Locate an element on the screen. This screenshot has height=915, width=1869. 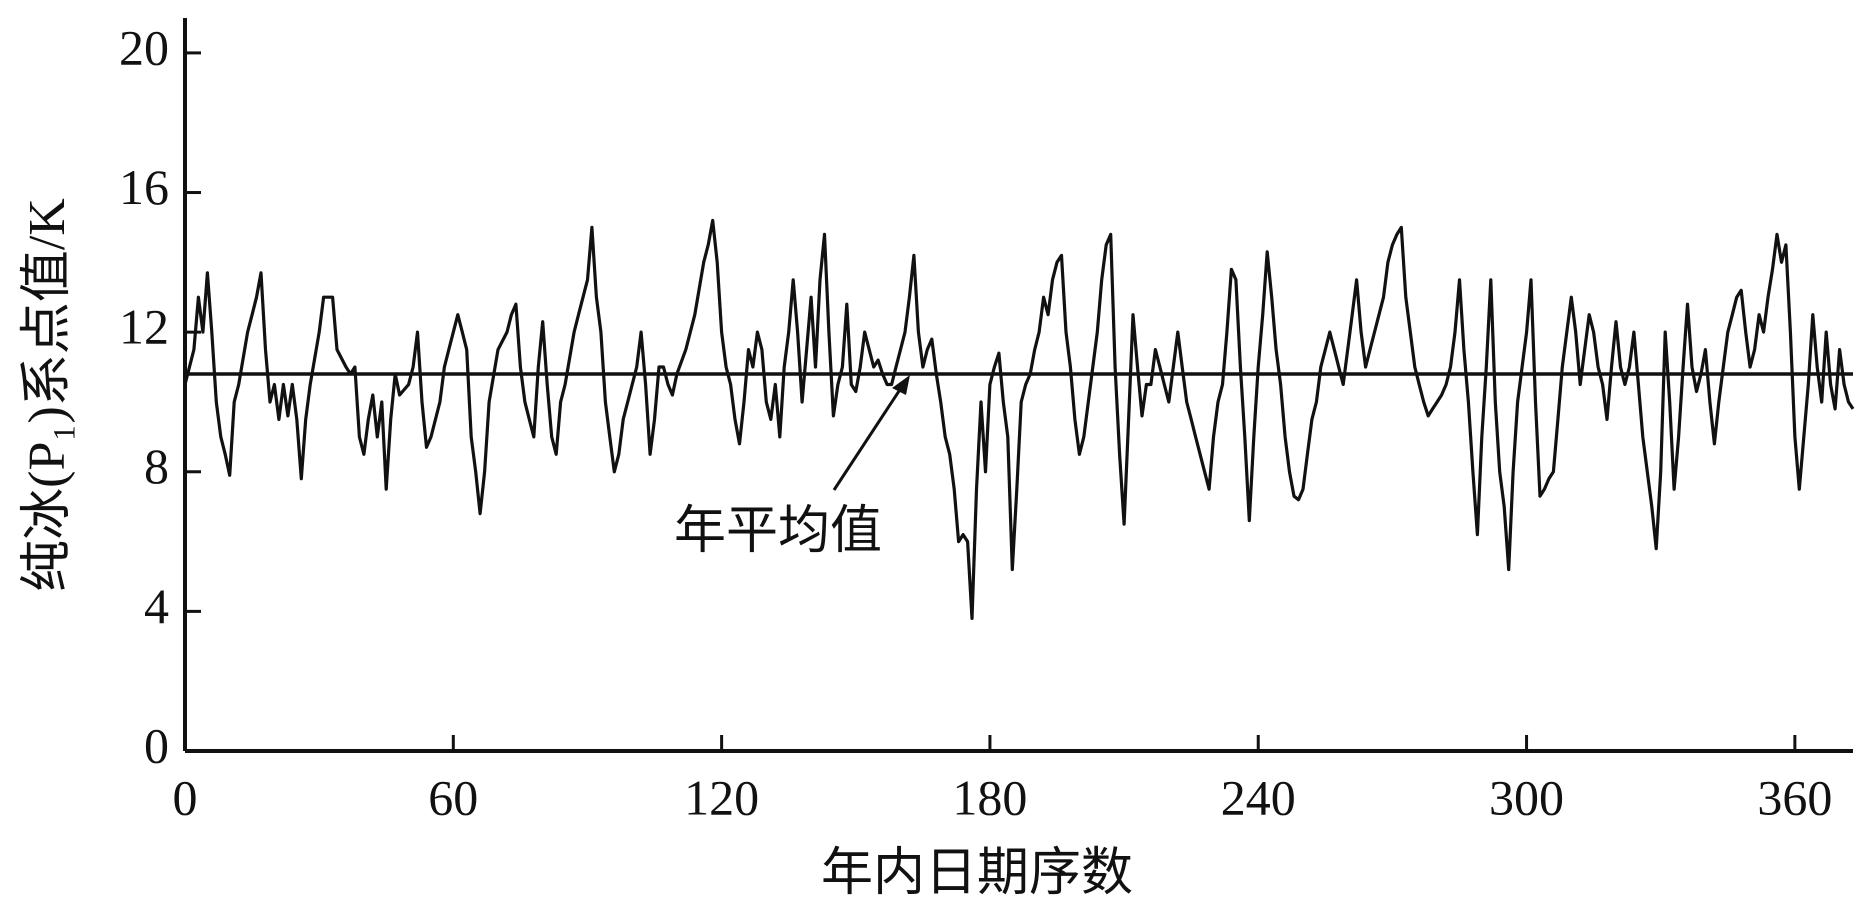
x-axis-label: 年内日期序数 is located at coordinates (977, 873).